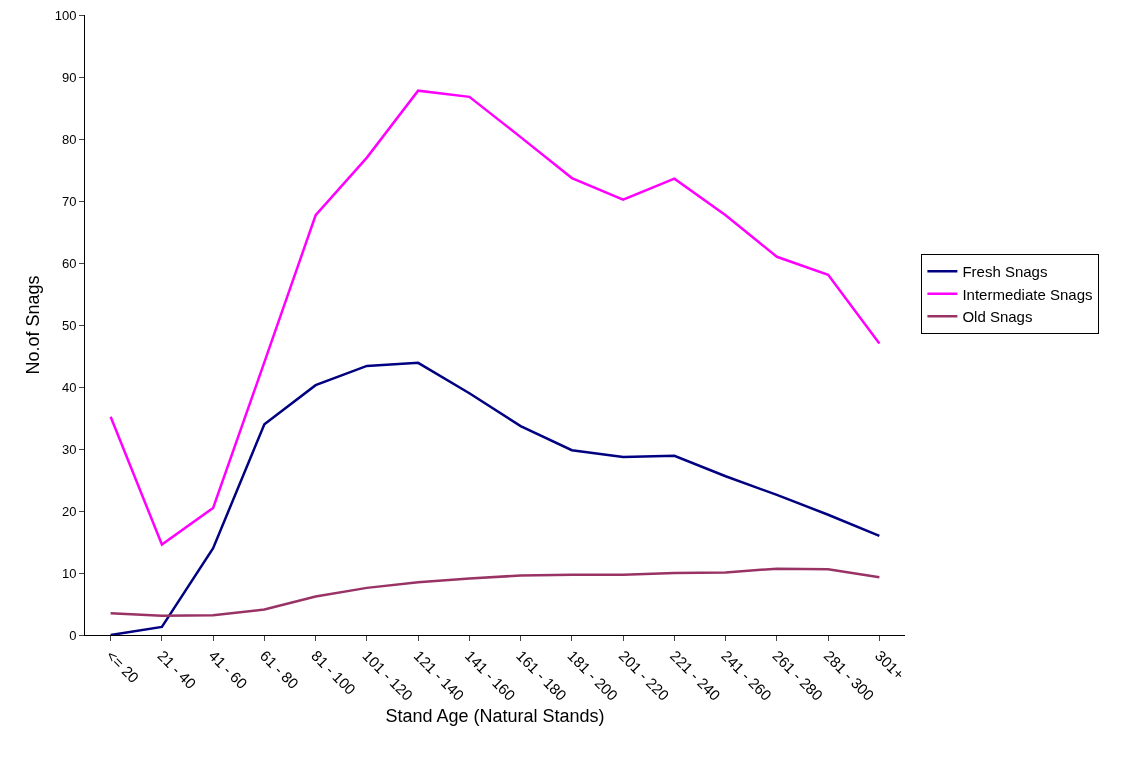  What do you see at coordinates (1027, 294) in the screenshot?
I see `legend-label: Intermediate Snags` at bounding box center [1027, 294].